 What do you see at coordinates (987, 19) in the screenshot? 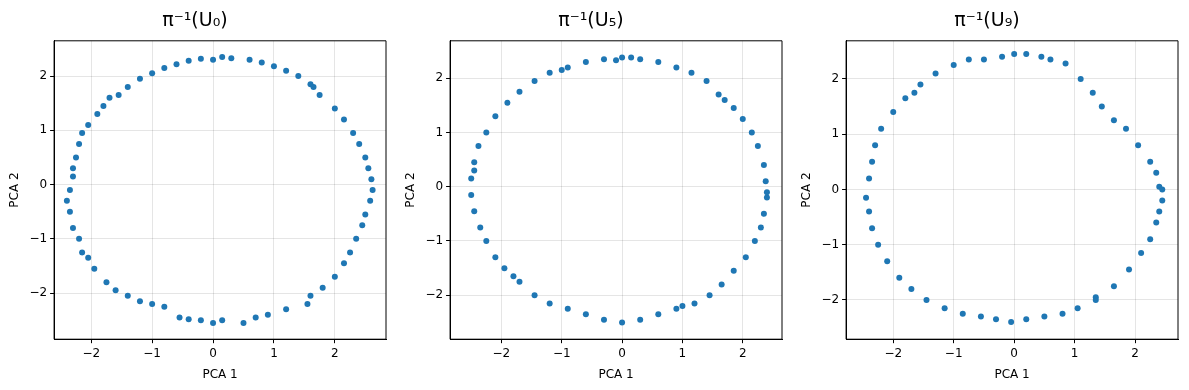
I see `chart-title: π⁻¹(U₉)` at bounding box center [987, 19].